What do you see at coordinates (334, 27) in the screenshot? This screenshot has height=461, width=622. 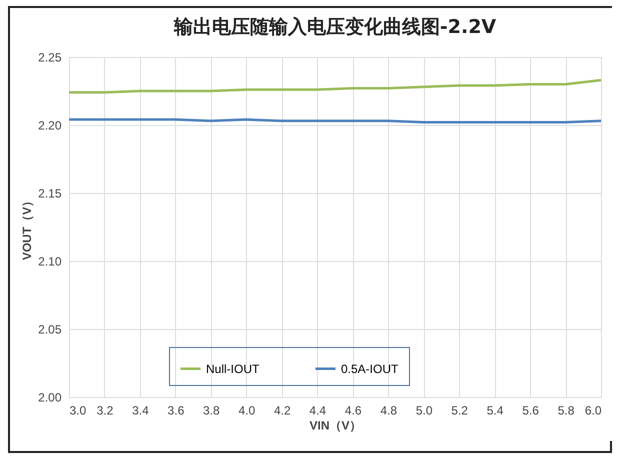 I see `chart-title: 输出电压随输入电压变化曲线图-2.2V` at bounding box center [334, 27].